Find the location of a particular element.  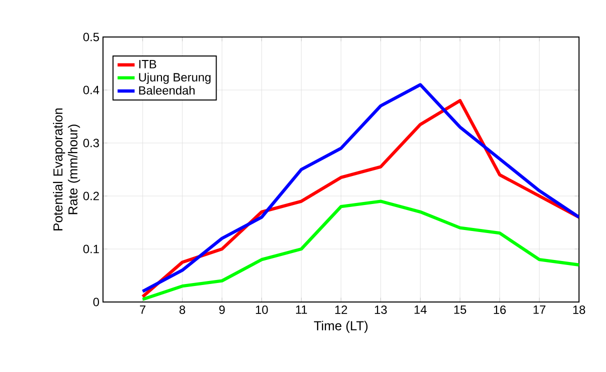

y-tick-label: 0.2 is located at coordinates (91, 196).